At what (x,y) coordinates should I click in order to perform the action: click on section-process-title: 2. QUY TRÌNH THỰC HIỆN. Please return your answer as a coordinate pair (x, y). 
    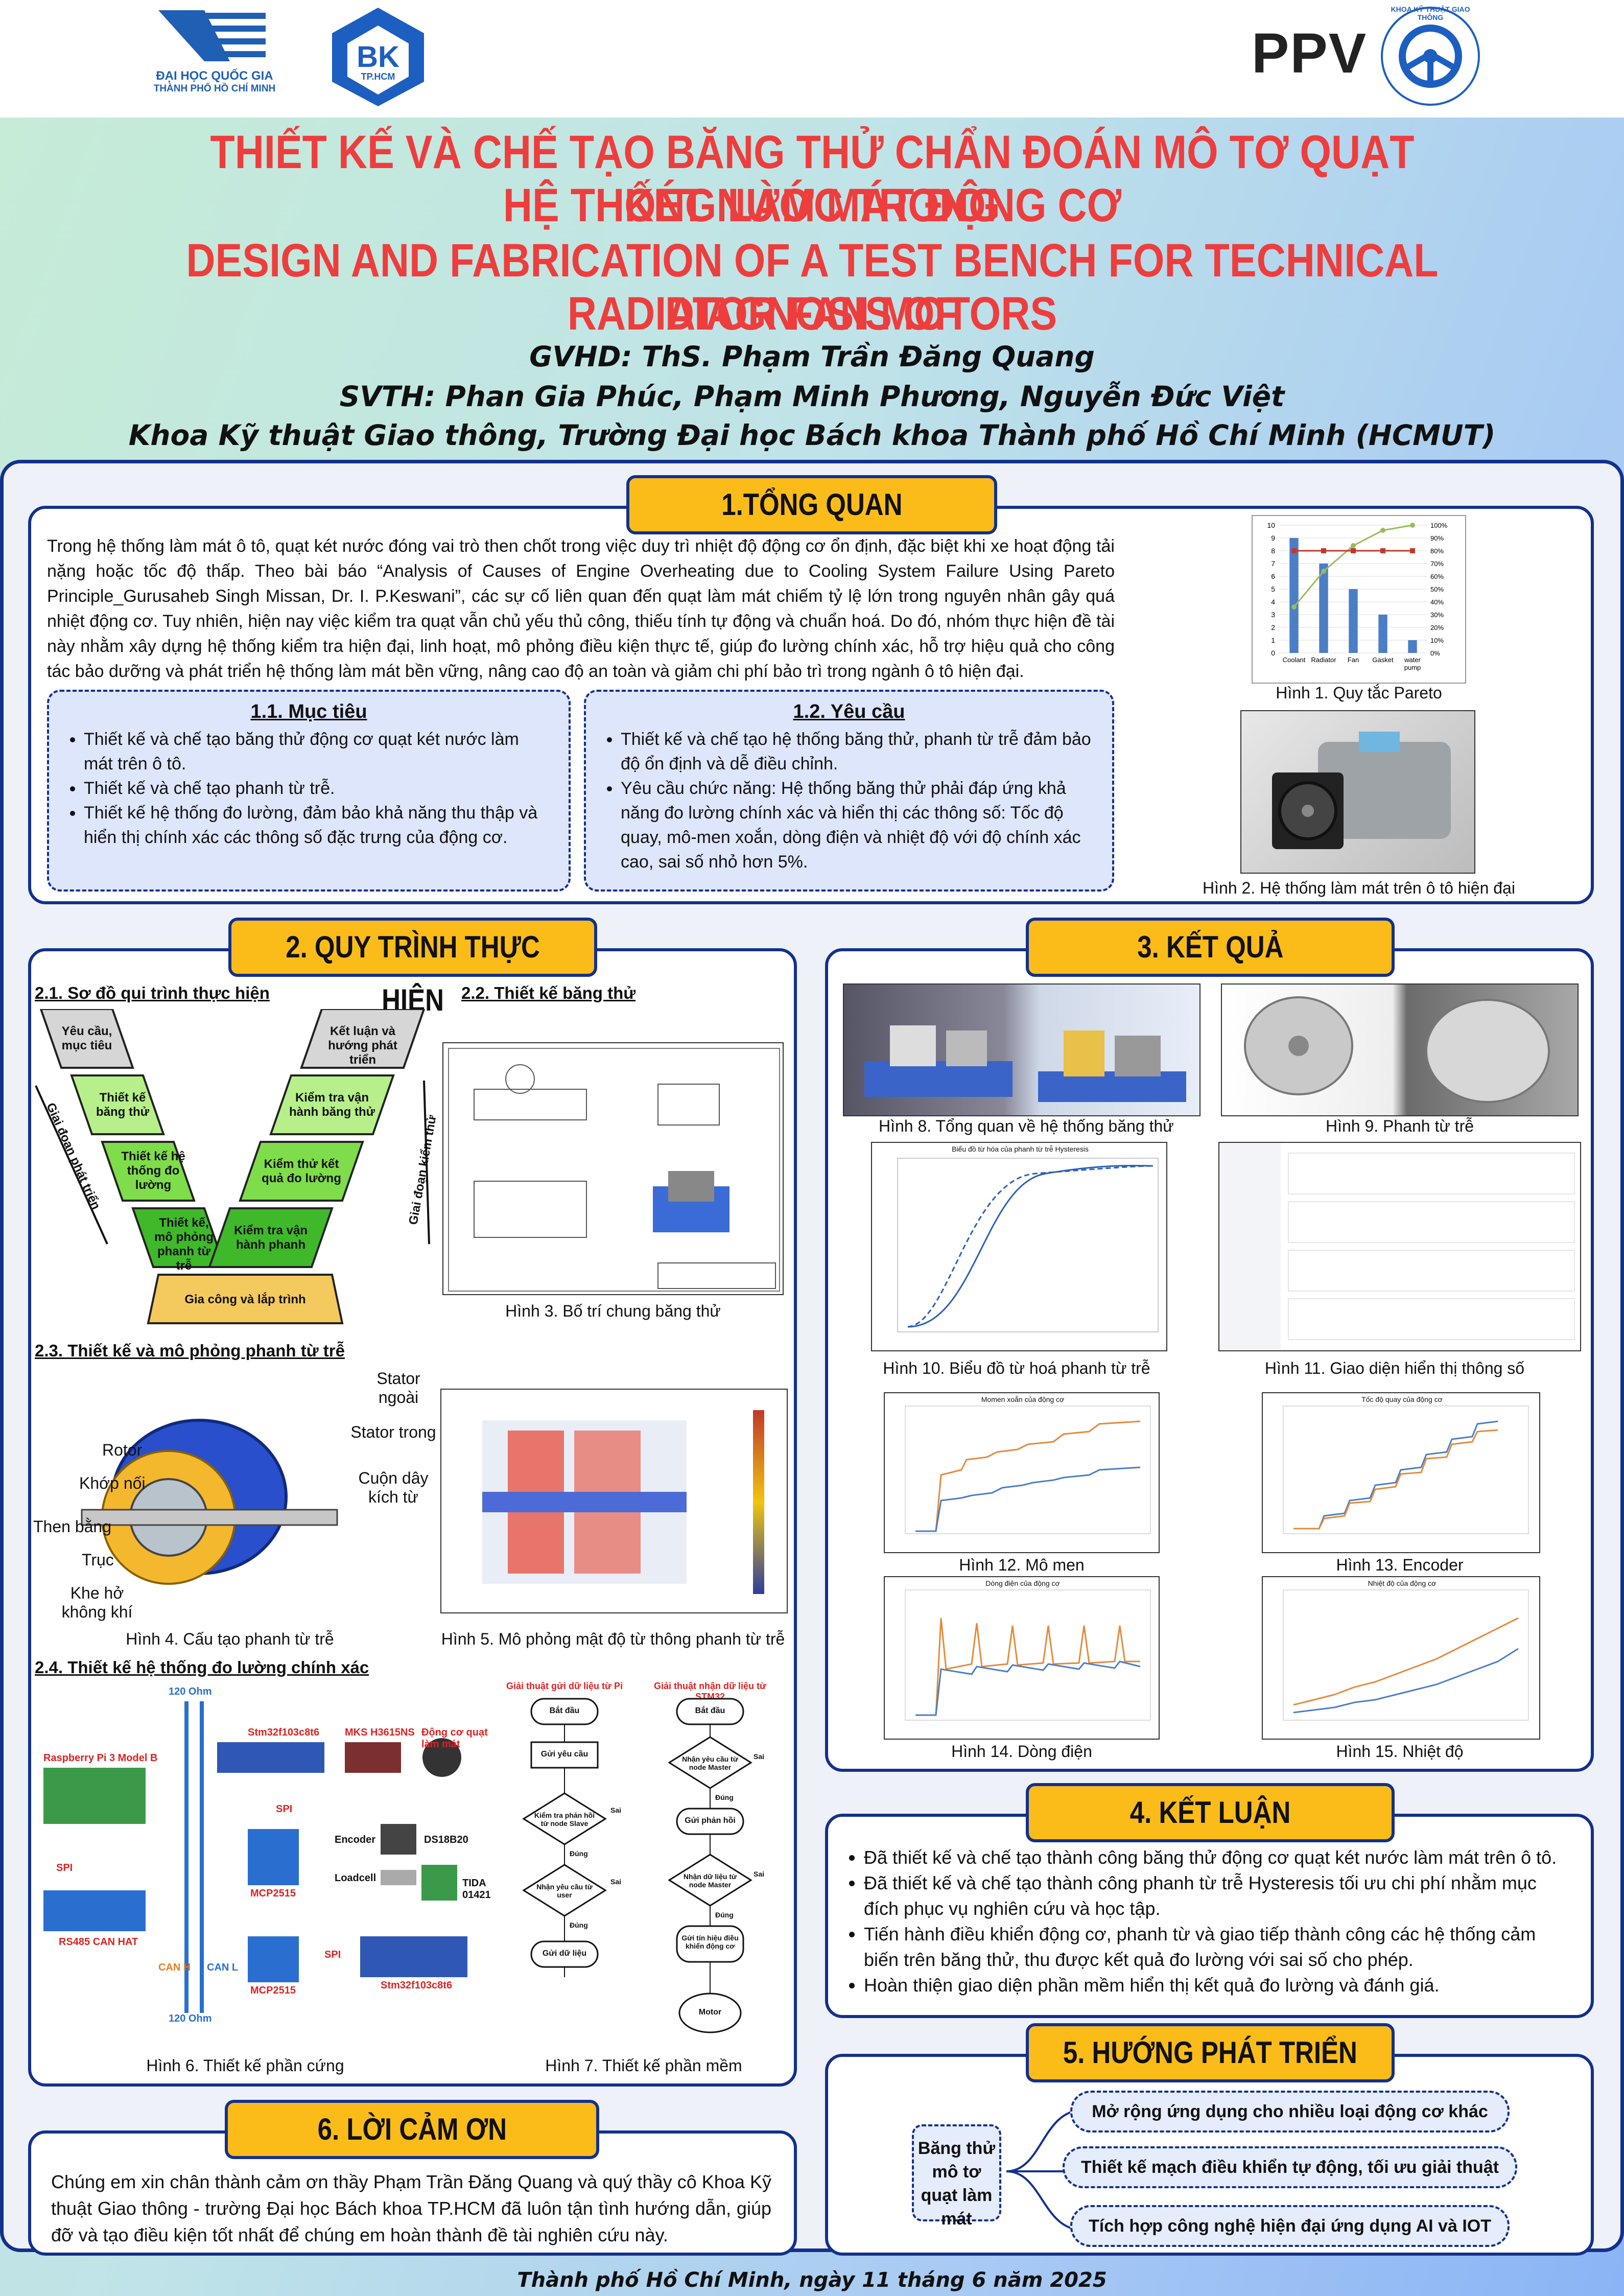
    Looking at the image, I should click on (412, 967).